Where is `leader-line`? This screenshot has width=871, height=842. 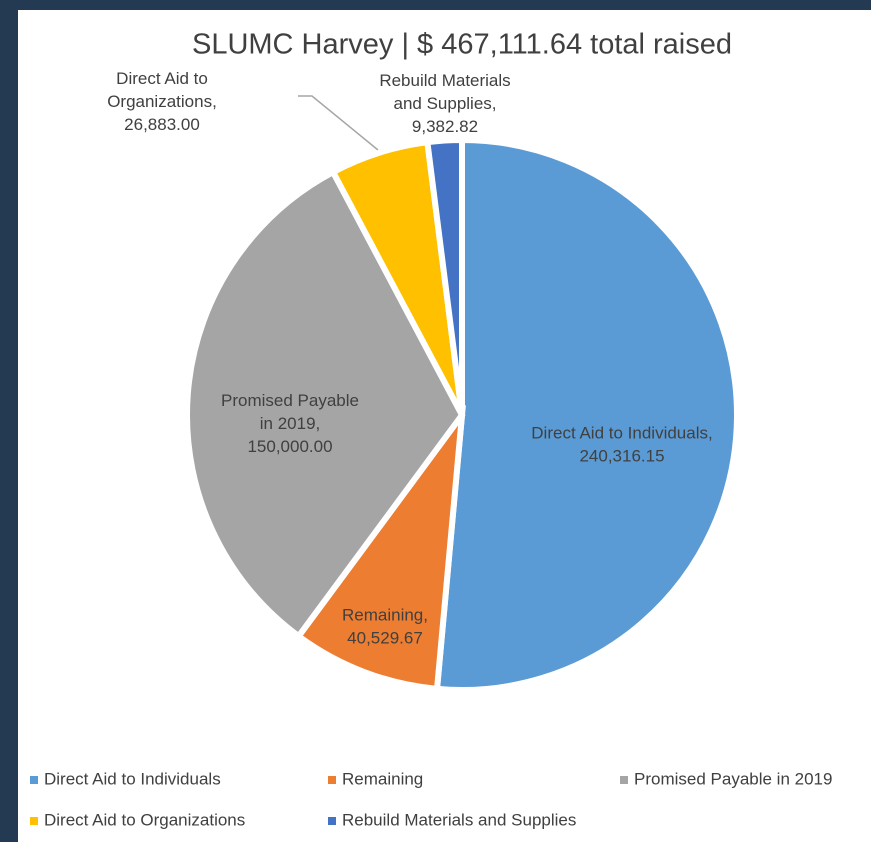
leader-line is located at coordinates (338, 123).